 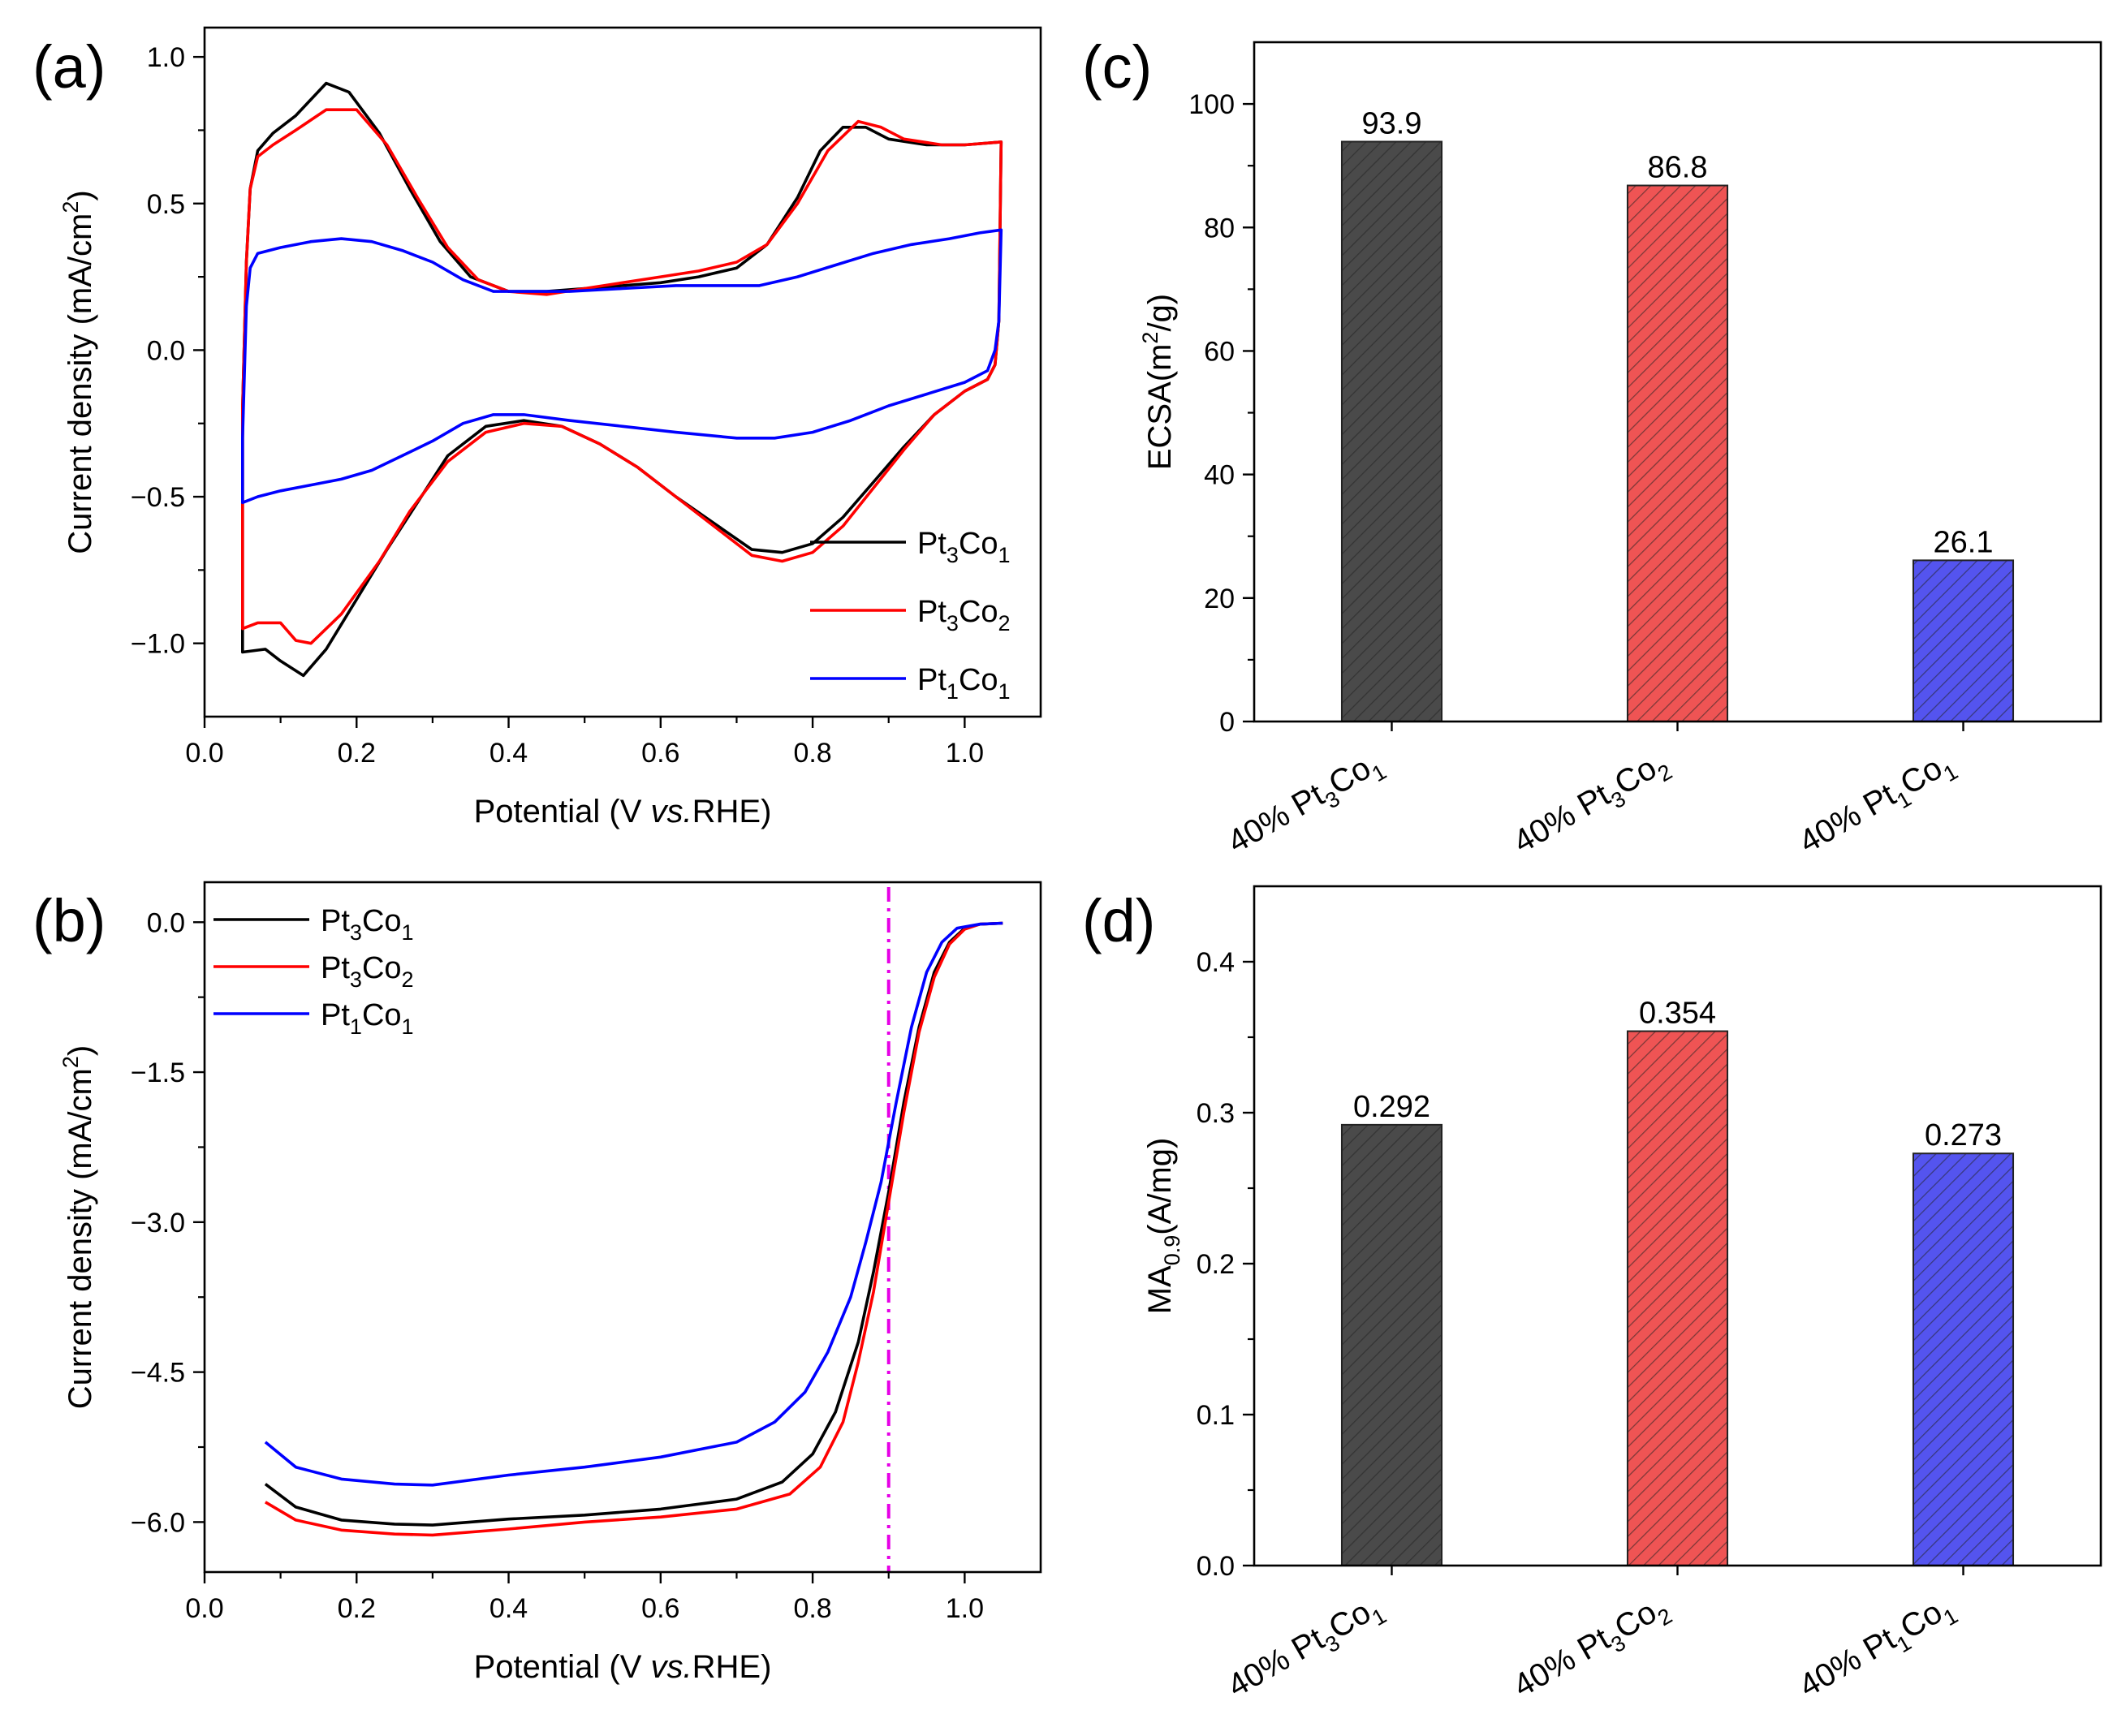 I want to click on panel-c-letter: (c), so click(x=1117, y=67).